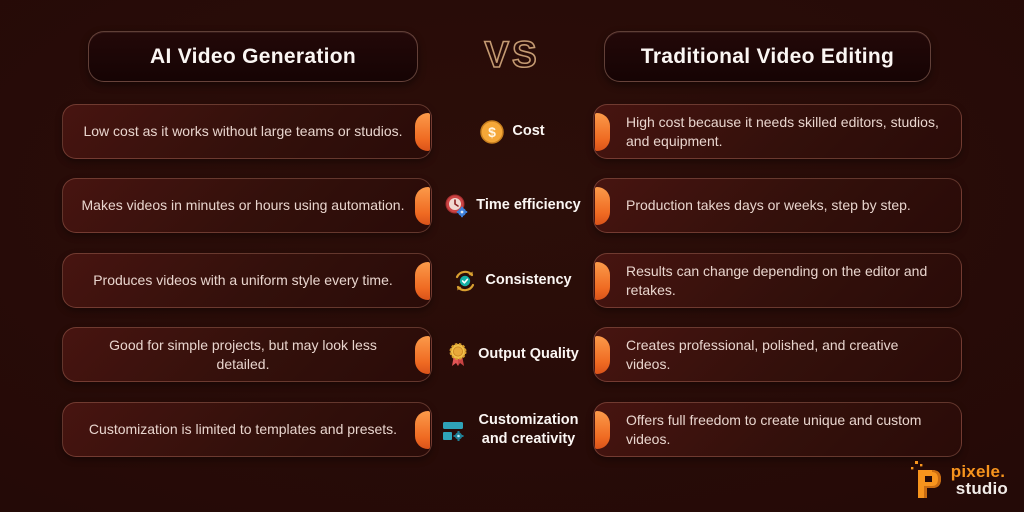 The image size is (1024, 512). I want to click on brand-suffix: studio, so click(981, 488).